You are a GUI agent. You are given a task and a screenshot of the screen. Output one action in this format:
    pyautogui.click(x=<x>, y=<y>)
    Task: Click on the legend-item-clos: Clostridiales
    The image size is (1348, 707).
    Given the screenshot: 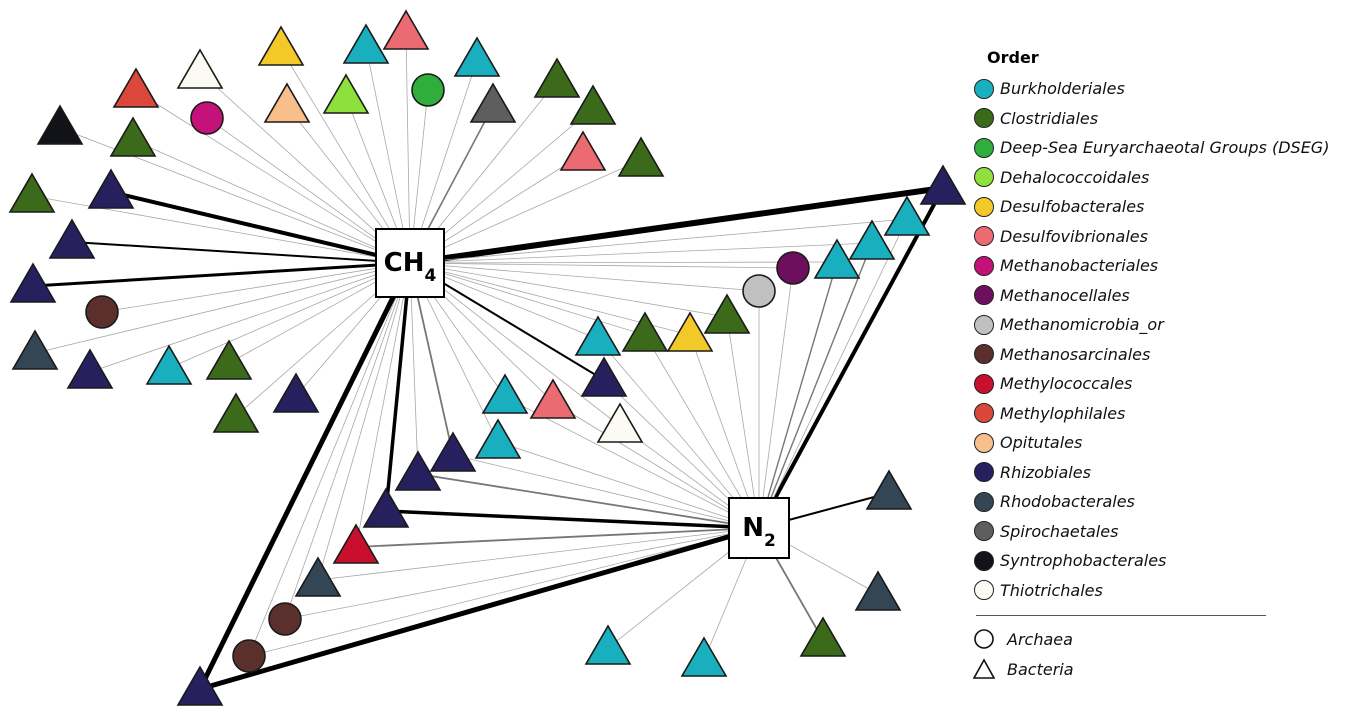 What is the action you would take?
    pyautogui.click(x=1155, y=119)
    